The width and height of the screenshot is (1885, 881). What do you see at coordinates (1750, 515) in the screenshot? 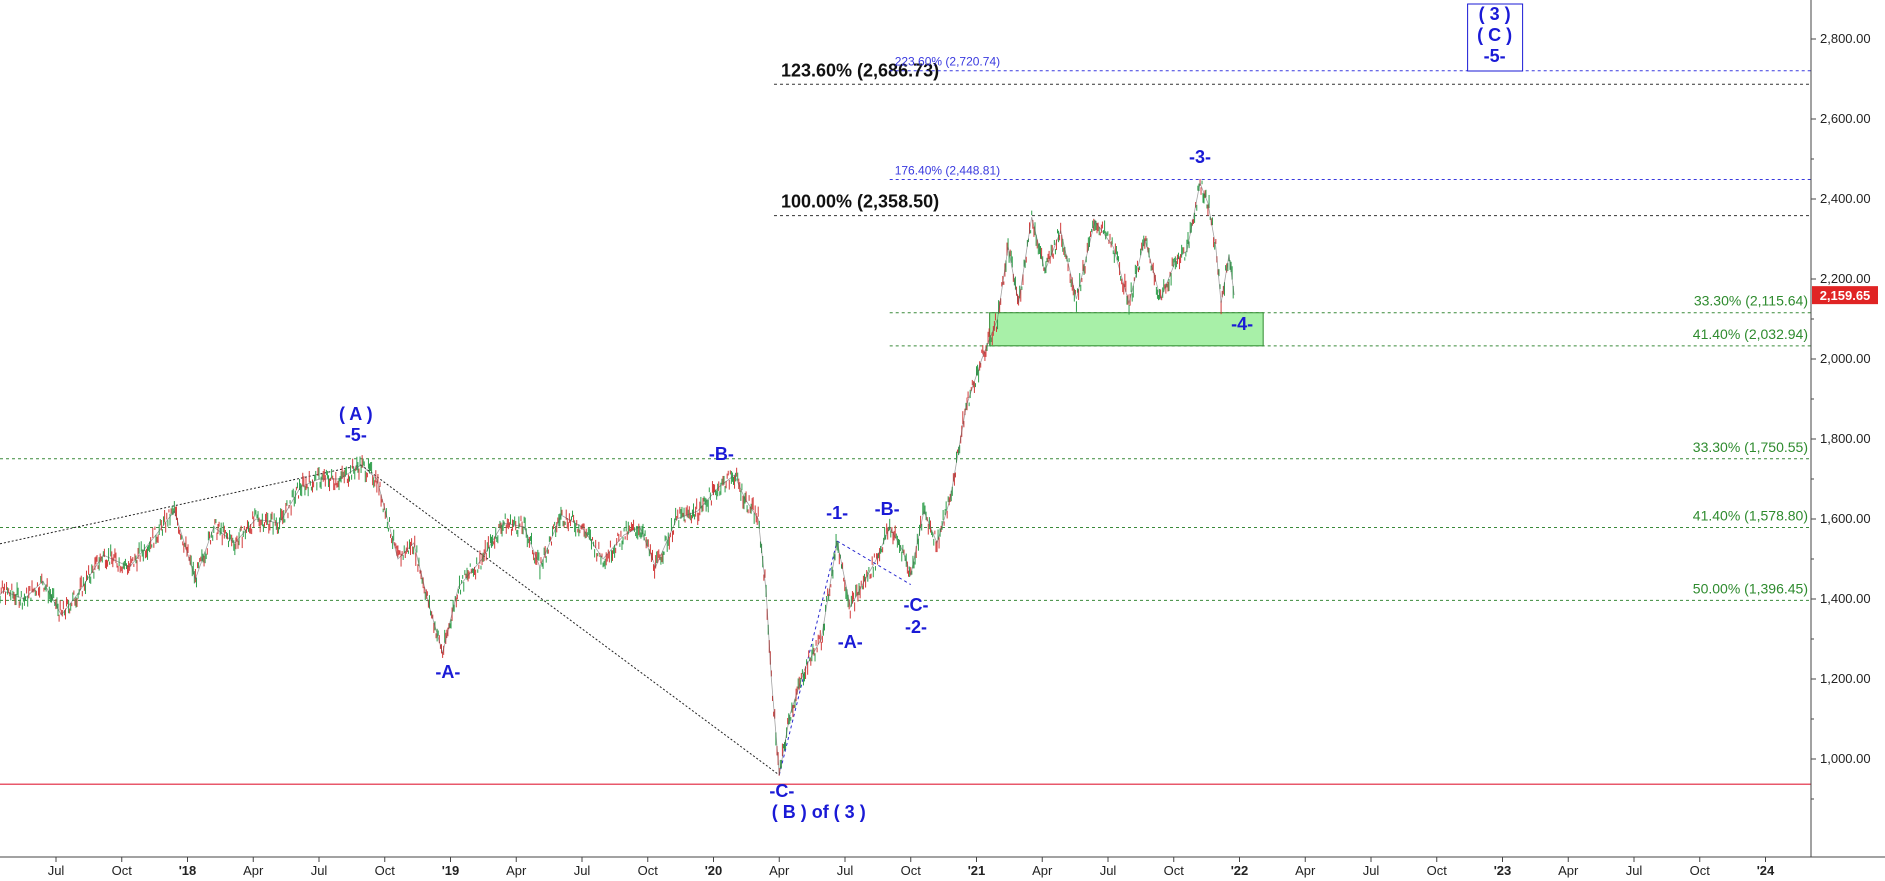
I see `fib-level-label: 41.40% (1,578.80)` at bounding box center [1750, 515].